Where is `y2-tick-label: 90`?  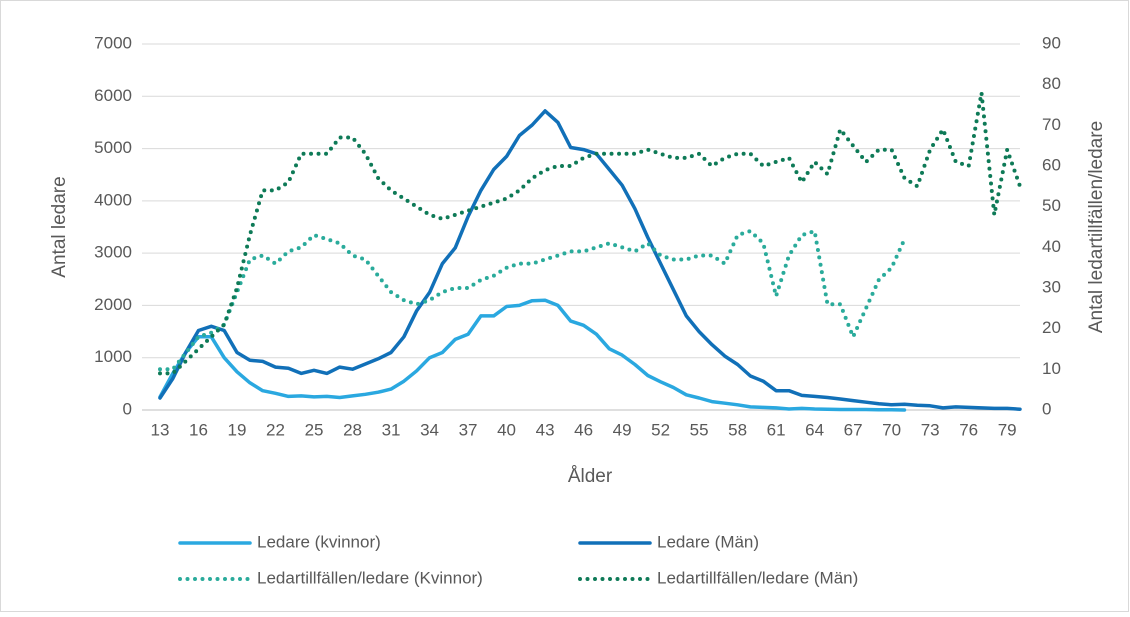 y2-tick-label: 90 is located at coordinates (1051, 42).